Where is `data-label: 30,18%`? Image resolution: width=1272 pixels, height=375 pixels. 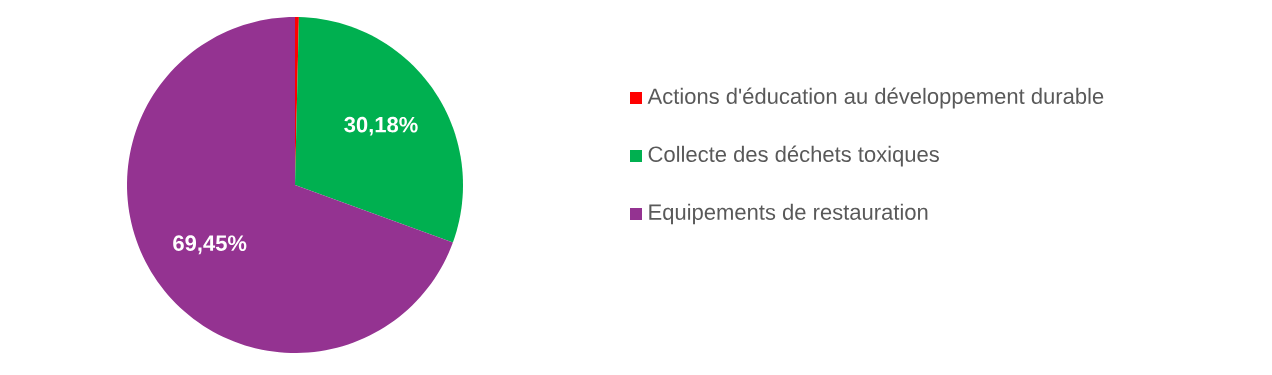
data-label: 30,18% is located at coordinates (381, 126).